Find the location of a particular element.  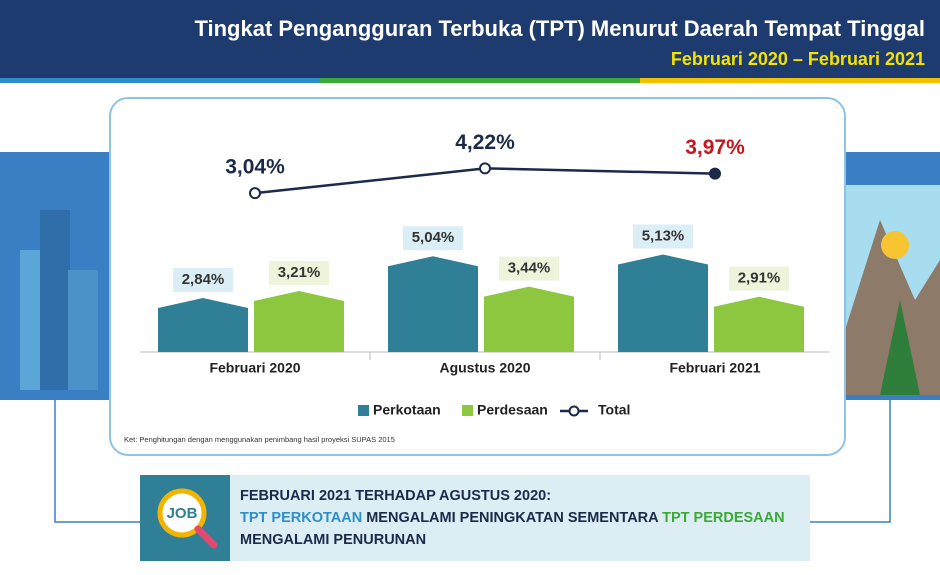

value-label: 5,04% is located at coordinates (433, 237).